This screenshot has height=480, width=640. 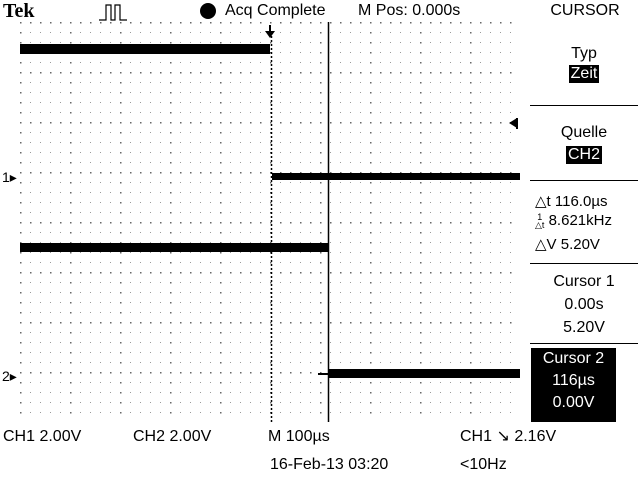 I want to click on falling-edge-icon: ↘, so click(x=503, y=436).